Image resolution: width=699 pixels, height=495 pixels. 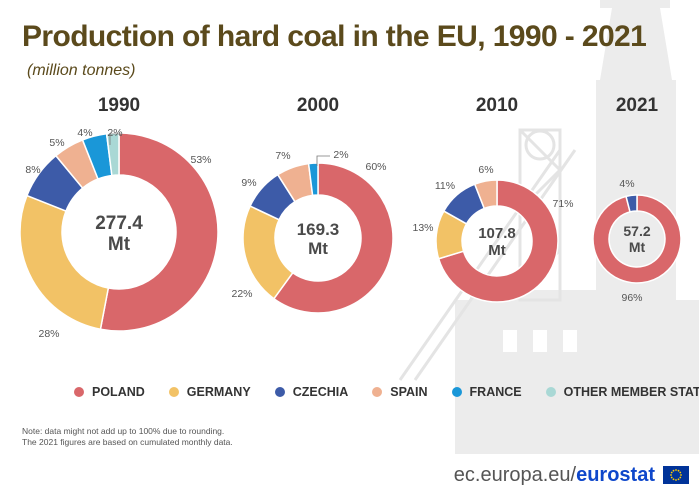 I want to click on legend-item-other-member-states: OTHER MEMBER STATES, so click(x=622, y=392).